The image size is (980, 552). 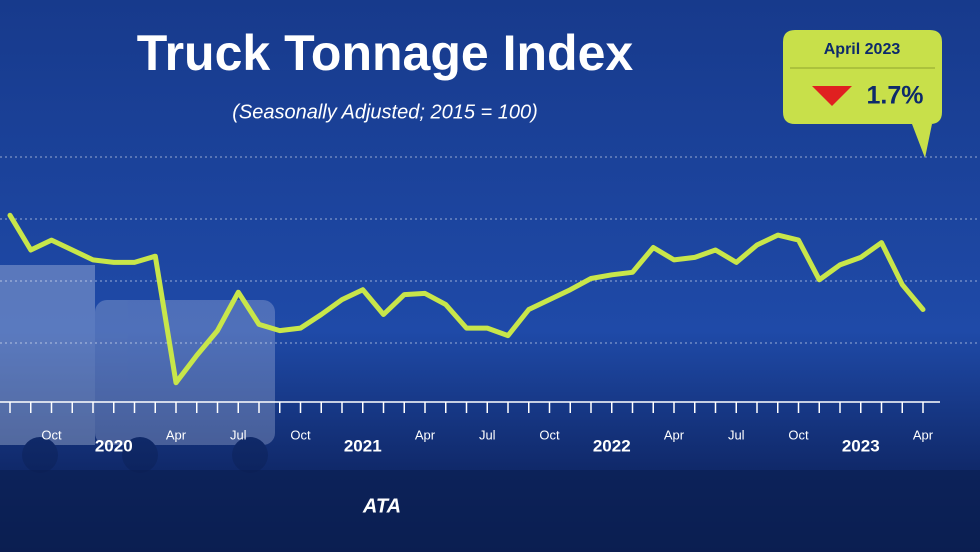 I want to click on year-label: 2021, so click(x=363, y=445).